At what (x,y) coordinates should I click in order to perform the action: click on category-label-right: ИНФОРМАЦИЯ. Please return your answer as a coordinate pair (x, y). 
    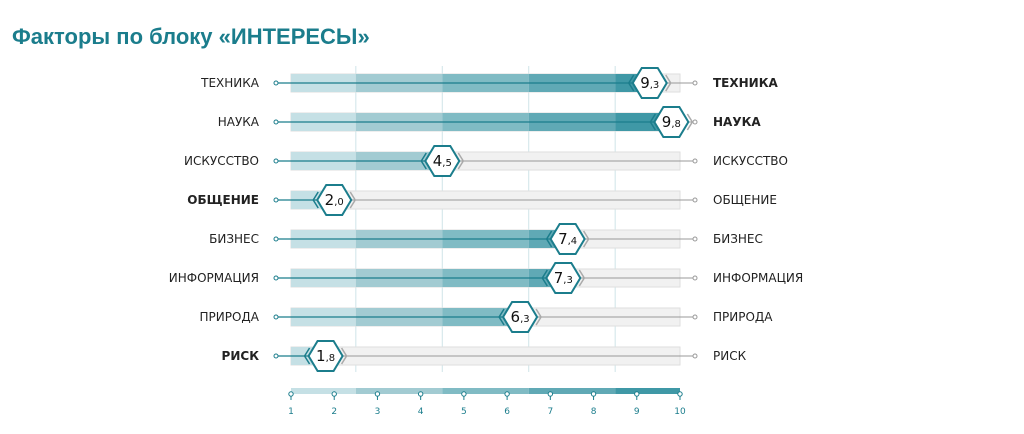
    Looking at the image, I should click on (758, 278).